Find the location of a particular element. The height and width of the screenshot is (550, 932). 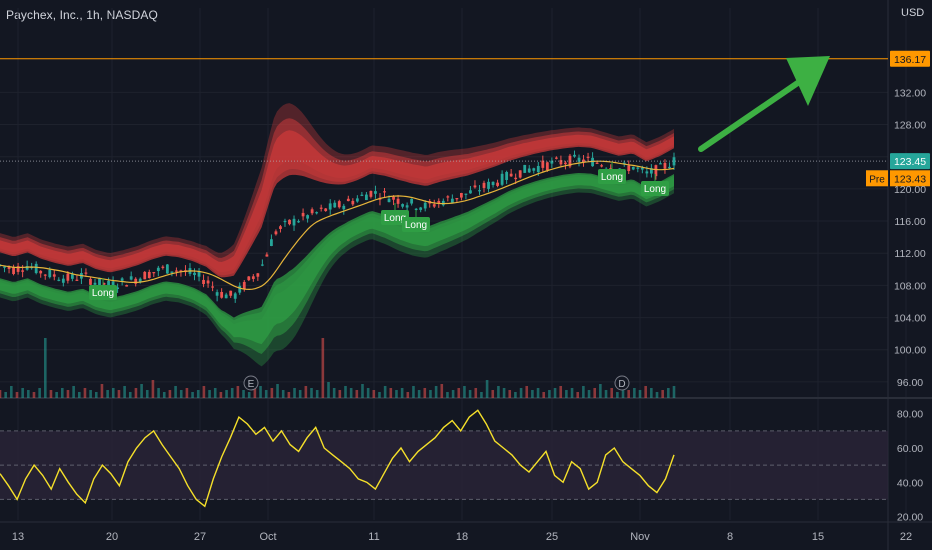

time-tick-label: 11 is located at coordinates (373, 537).